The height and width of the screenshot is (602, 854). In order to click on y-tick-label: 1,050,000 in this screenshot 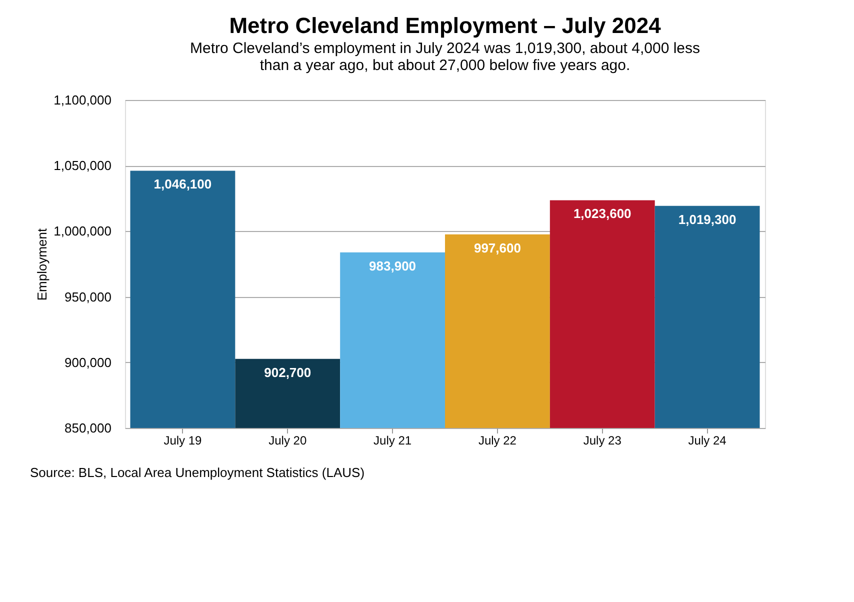, I will do `click(83, 166)`.